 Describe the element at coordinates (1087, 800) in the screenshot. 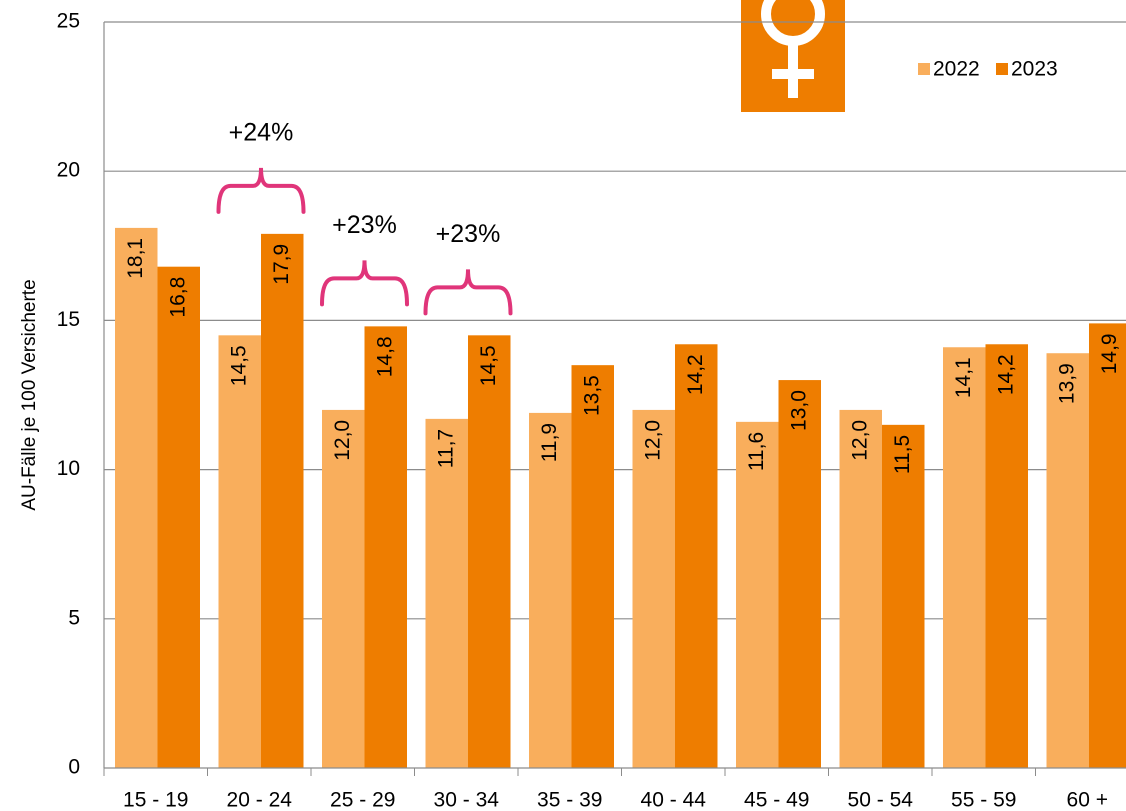

I see `x-tick-label: 60 +` at that location.